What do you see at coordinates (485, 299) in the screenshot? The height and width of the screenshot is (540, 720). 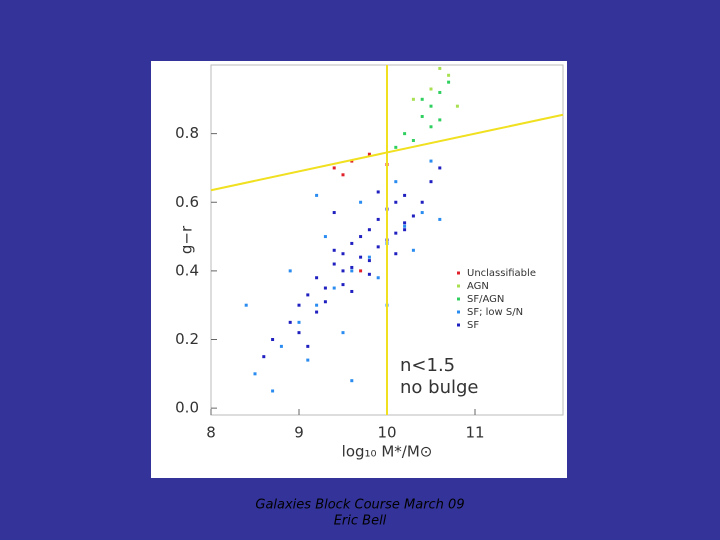 I see `legend-label: SF/AGN` at bounding box center [485, 299].